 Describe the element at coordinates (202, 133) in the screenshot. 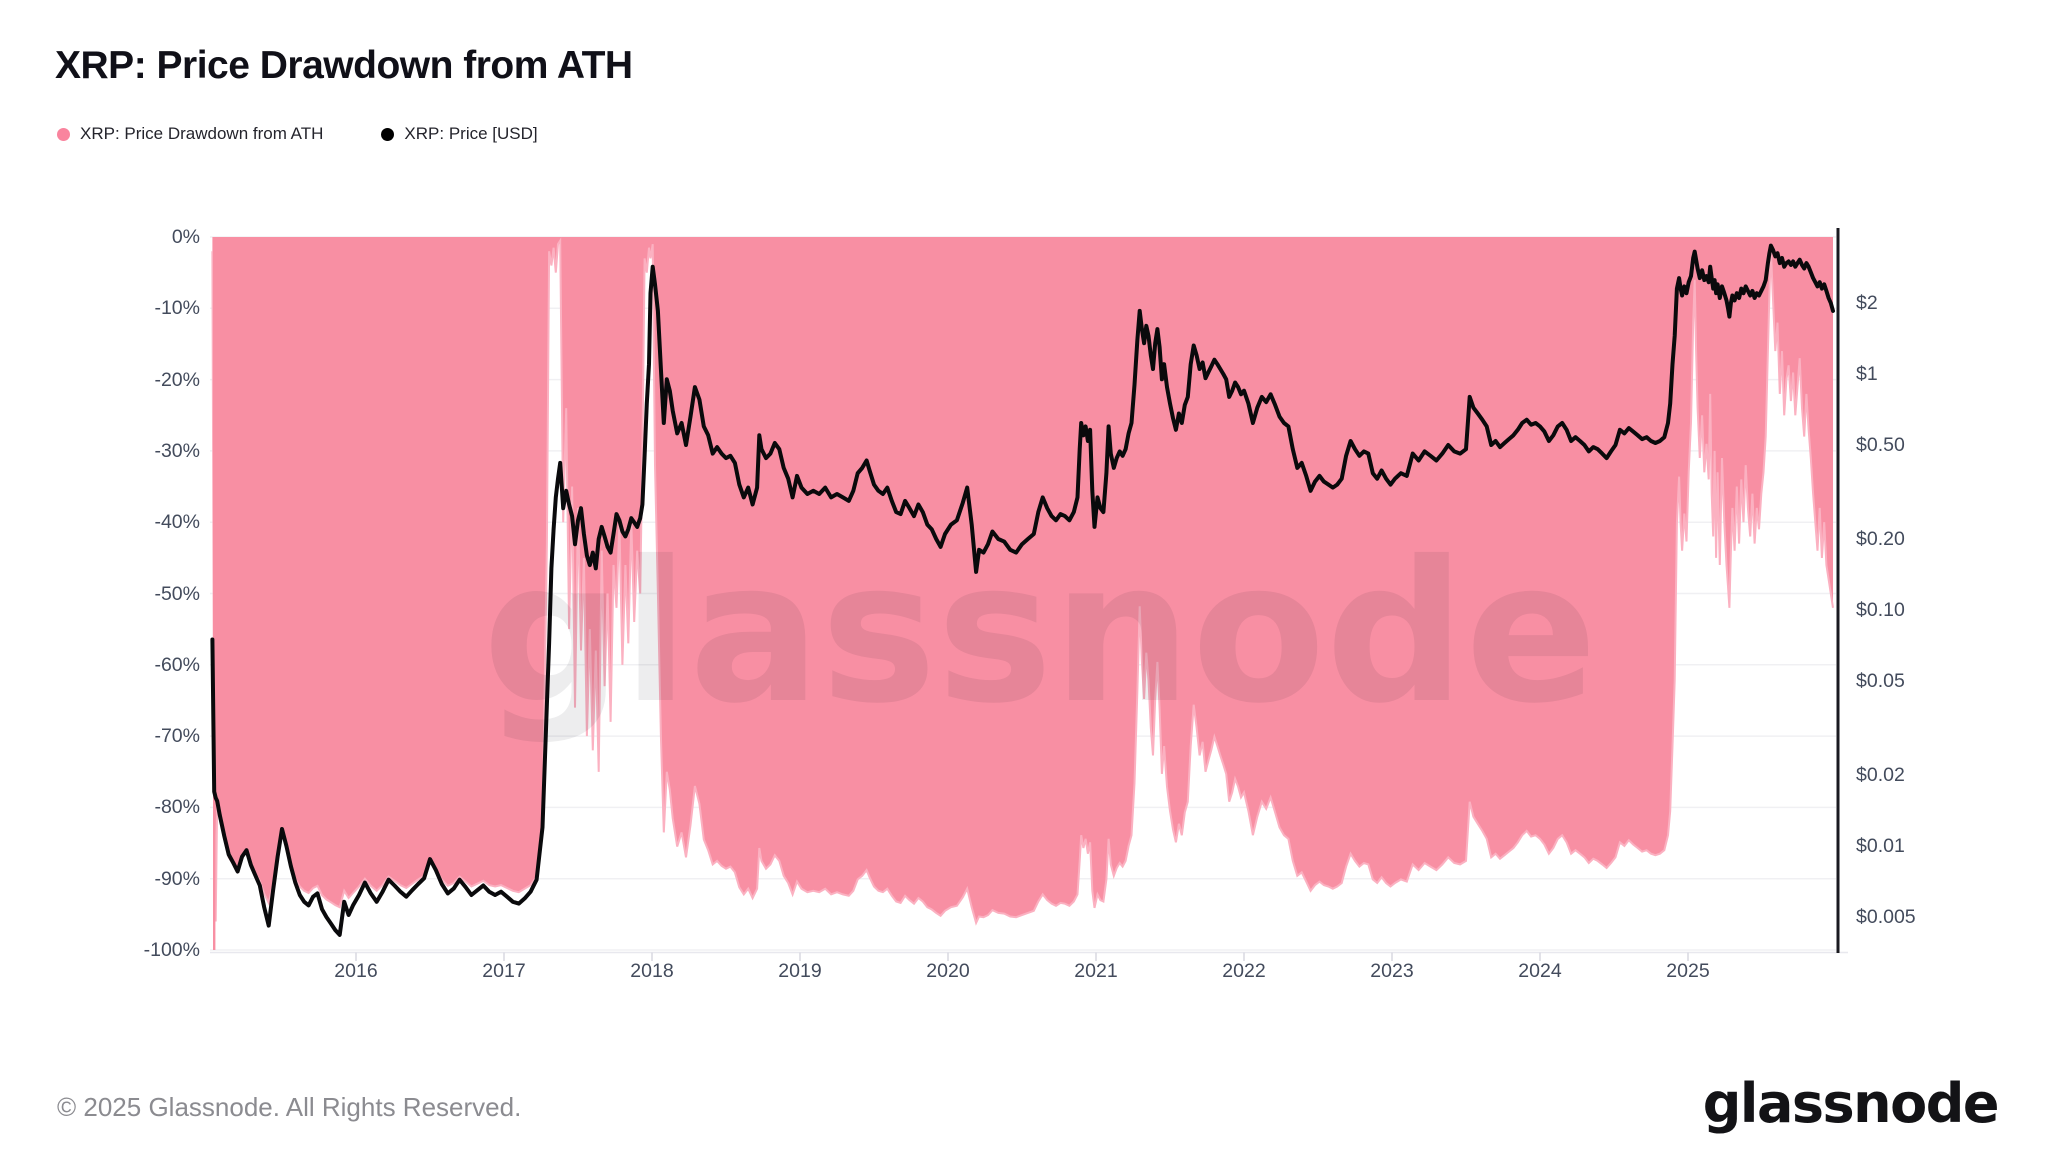

I see `legend-label-drawdown: XRP: Price Drawdown from ATH` at that location.